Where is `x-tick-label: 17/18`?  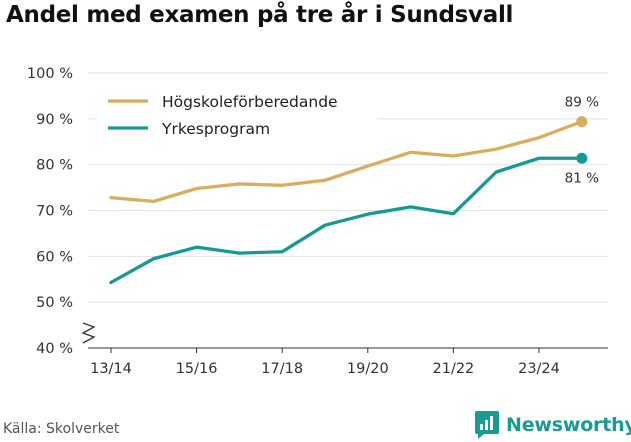 x-tick-label: 17/18 is located at coordinates (282, 369).